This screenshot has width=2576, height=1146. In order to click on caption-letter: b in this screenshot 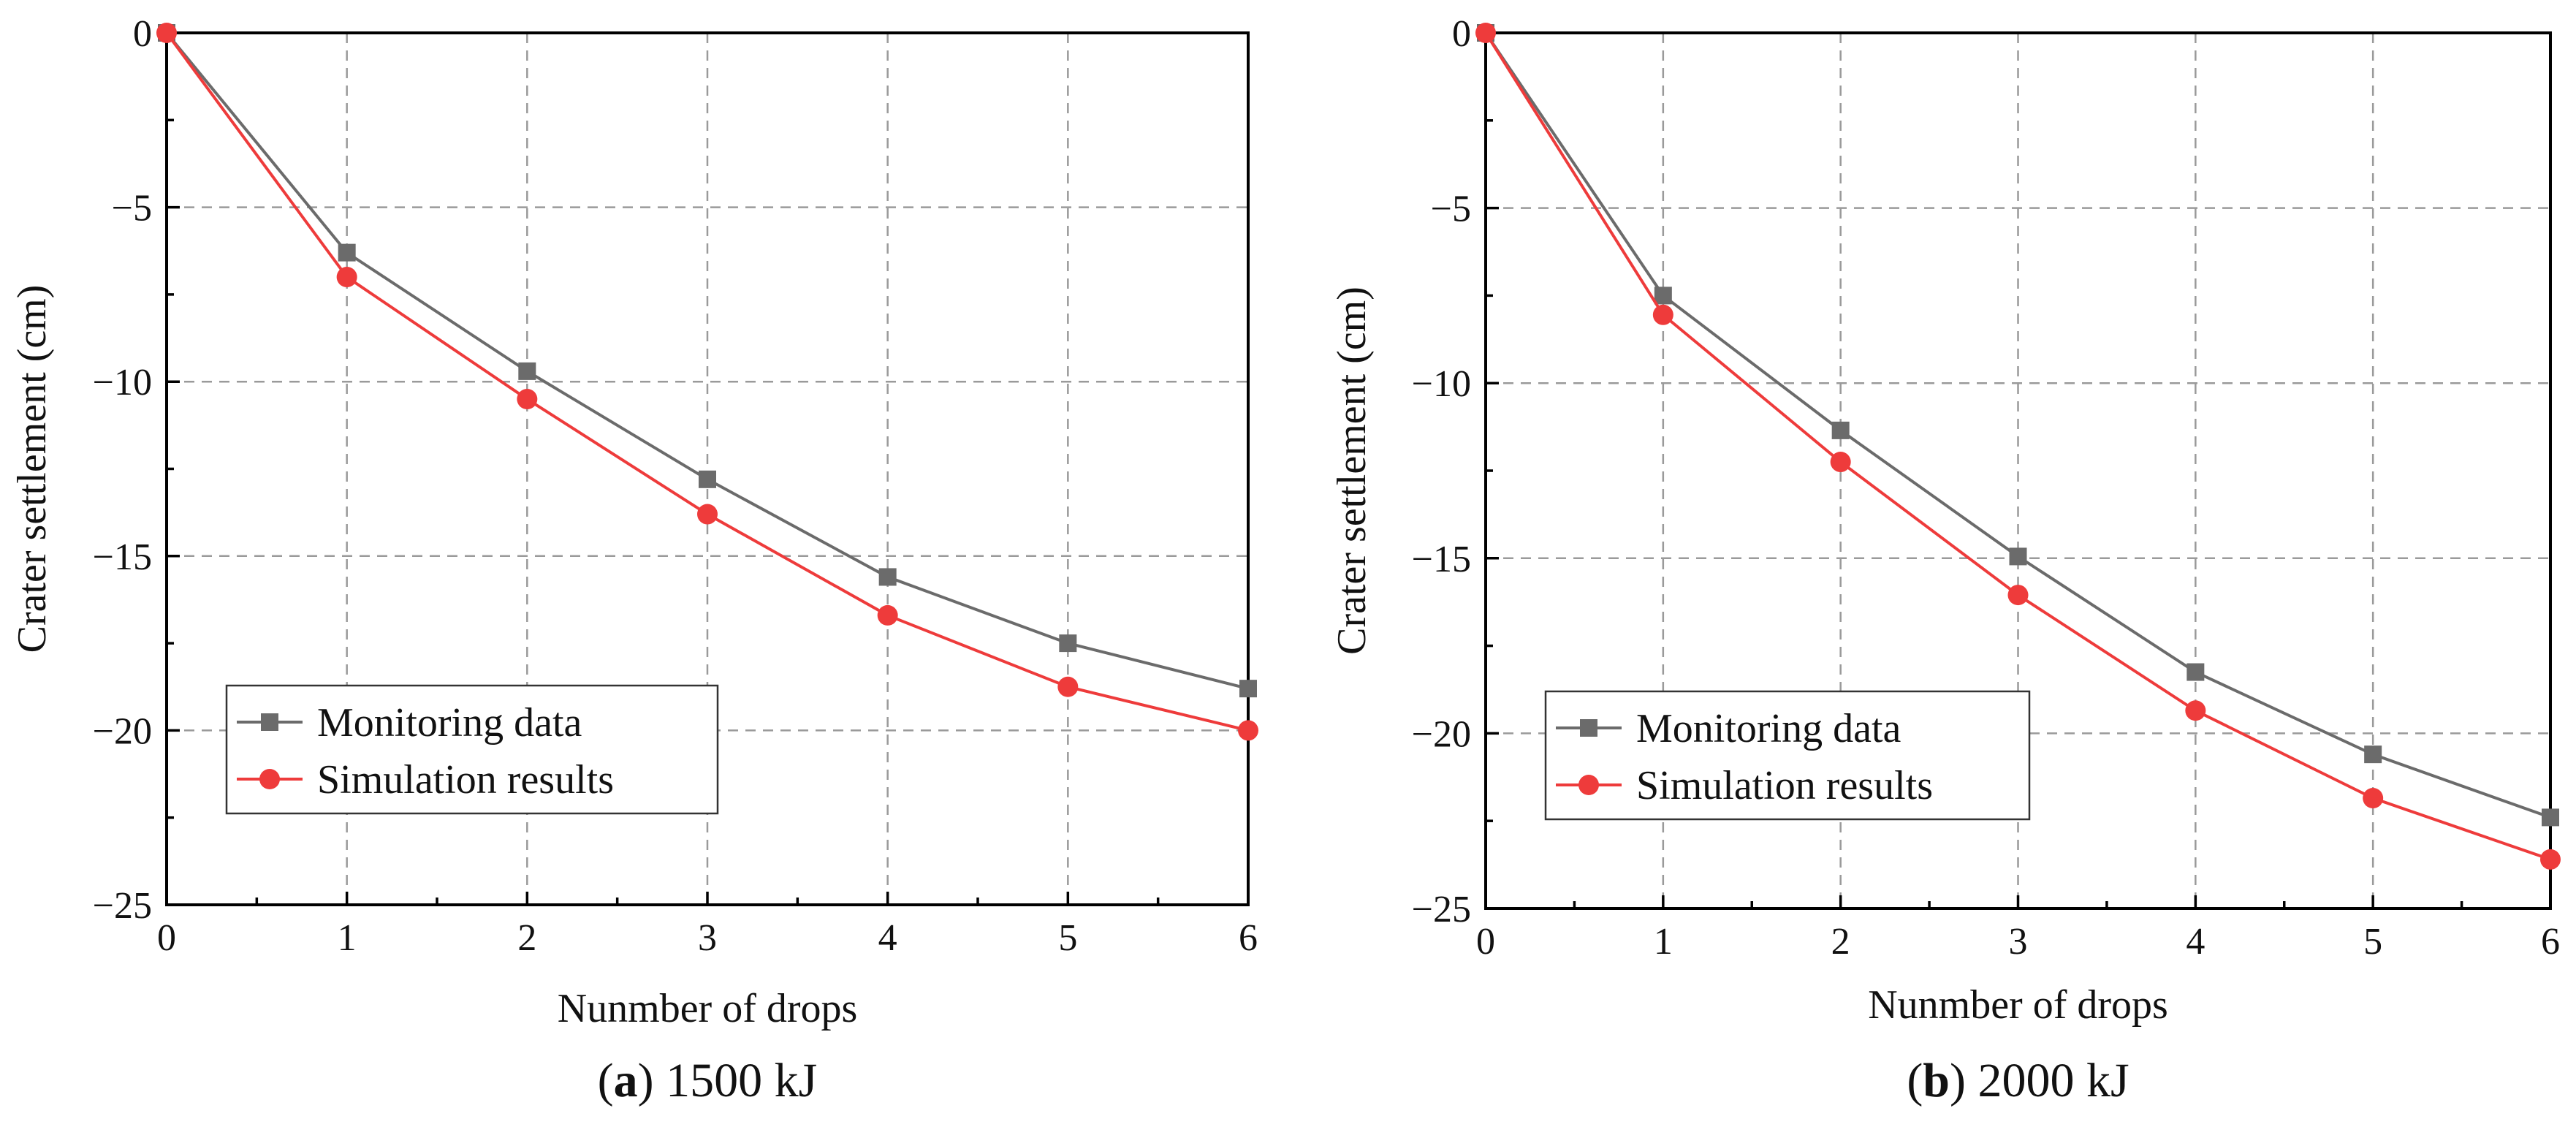, I will do `click(1936, 1080)`.